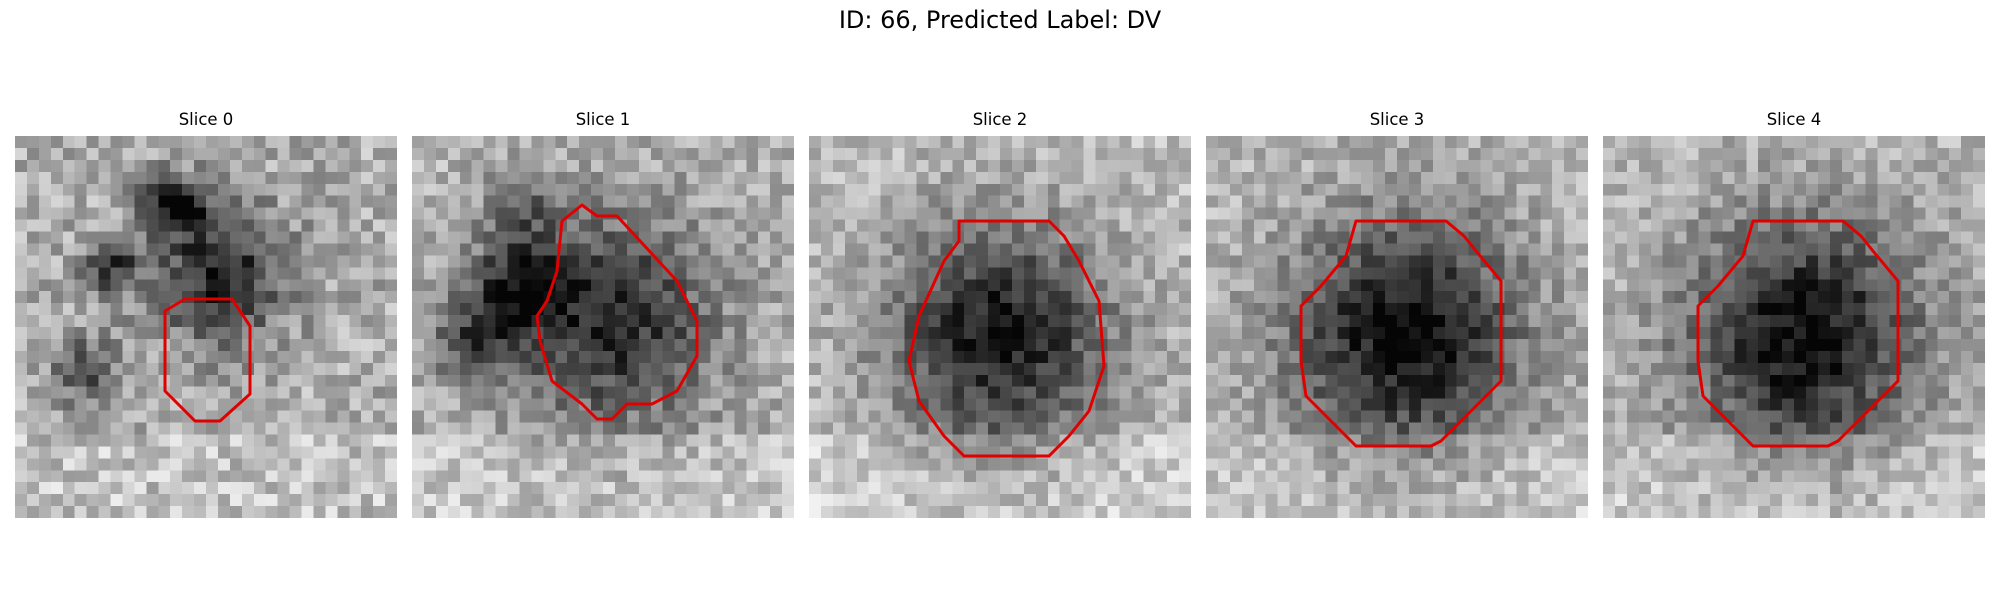 The width and height of the screenshot is (2000, 600). I want to click on figure-title: ID: 66, Predicted Label: DV, so click(1000, 20).